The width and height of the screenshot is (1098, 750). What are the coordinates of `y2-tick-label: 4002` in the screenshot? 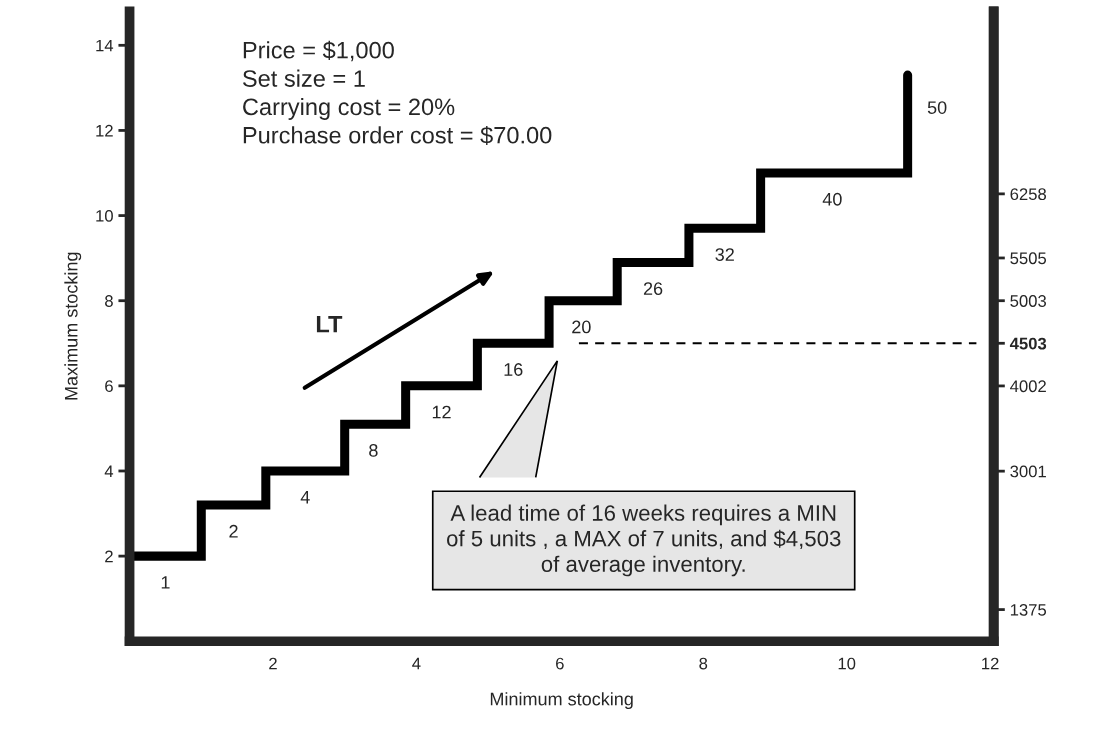 It's located at (1028, 386).